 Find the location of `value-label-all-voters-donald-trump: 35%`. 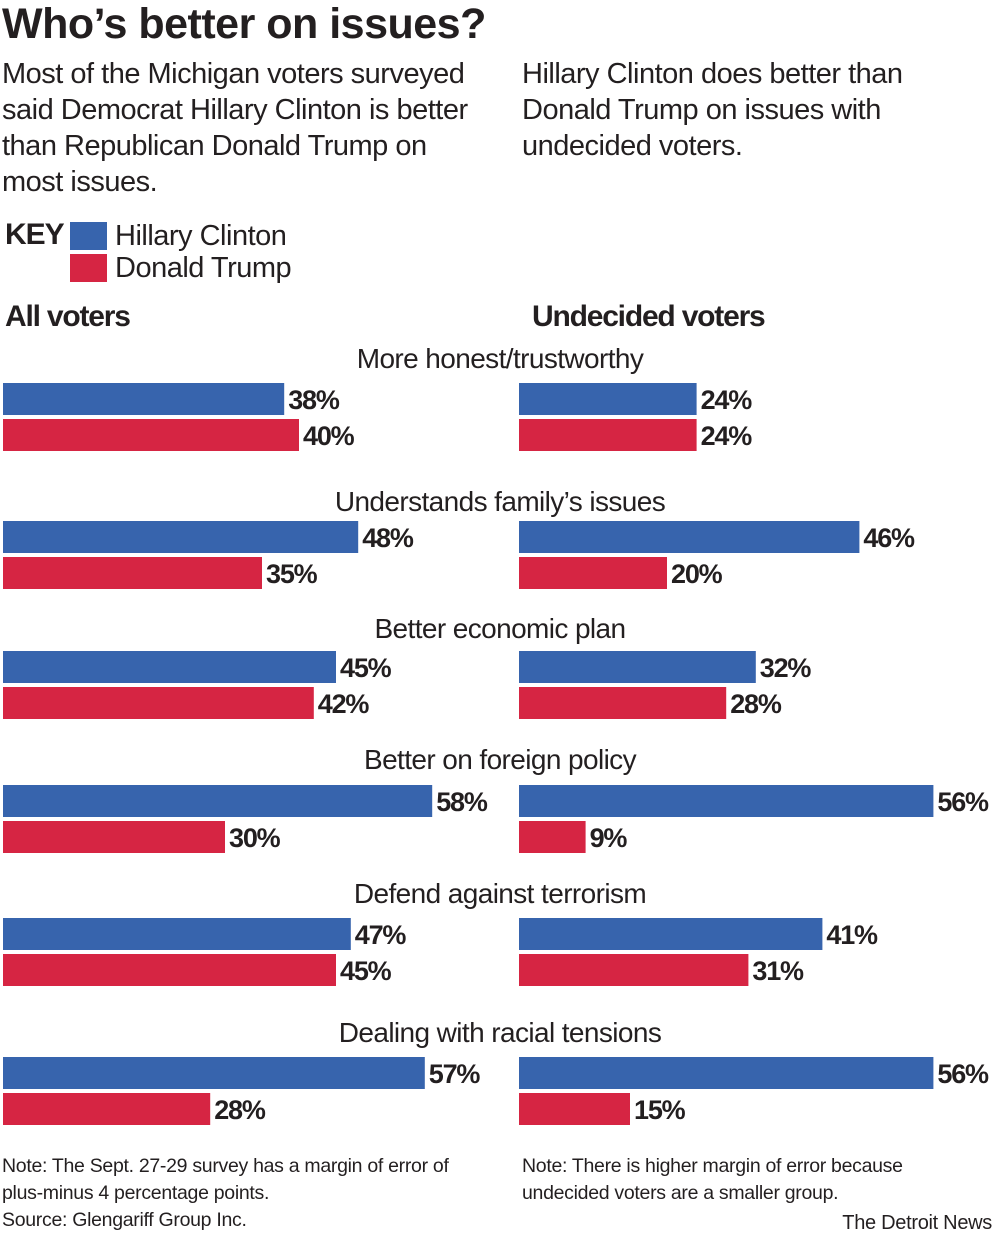

value-label-all-voters-donald-trump: 35% is located at coordinates (292, 574).